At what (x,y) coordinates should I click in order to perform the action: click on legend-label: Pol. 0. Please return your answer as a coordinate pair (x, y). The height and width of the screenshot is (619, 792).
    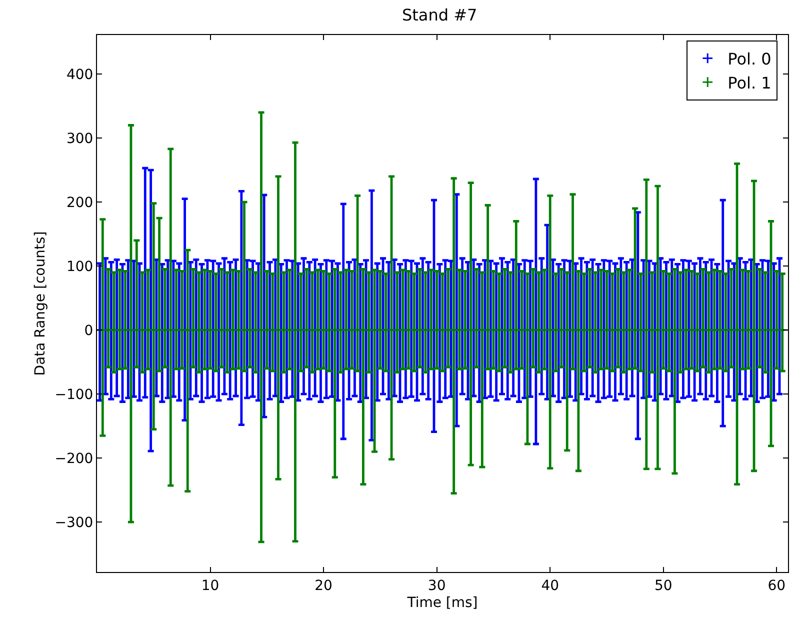
    Looking at the image, I should click on (750, 59).